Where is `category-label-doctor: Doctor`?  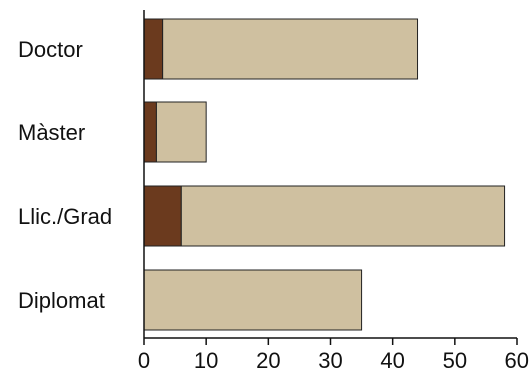 category-label-doctor: Doctor is located at coordinates (50, 49).